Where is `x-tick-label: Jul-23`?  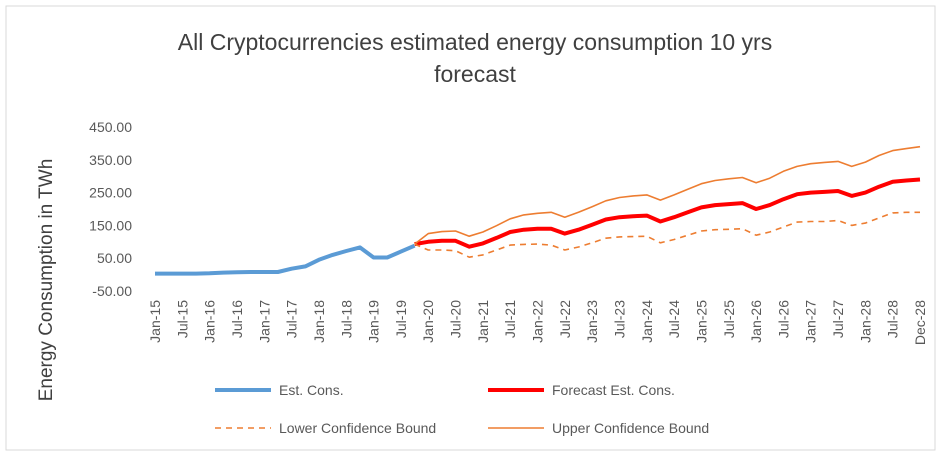
x-tick-label: Jul-23 is located at coordinates (619, 319).